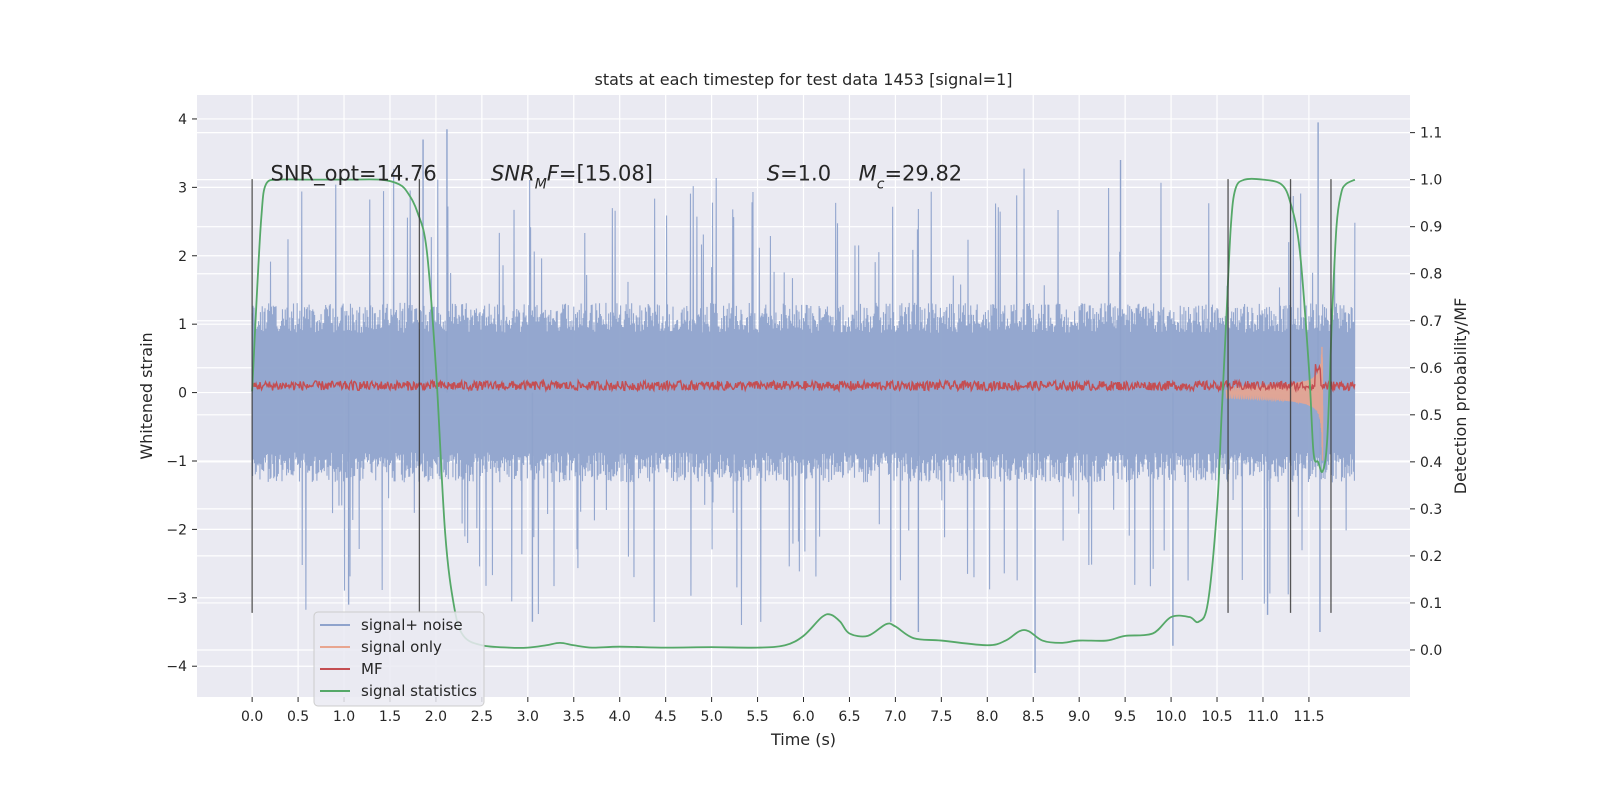 This screenshot has height=800, width=1600. I want to click on x-tick-label: 3.0, so click(528, 717).